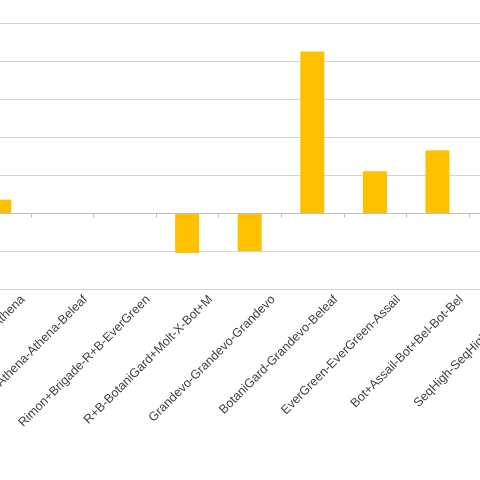  What do you see at coordinates (212, 358) in the screenshot?
I see `x-tick-label: Grandevo-Grandevo-Grandevo` at bounding box center [212, 358].